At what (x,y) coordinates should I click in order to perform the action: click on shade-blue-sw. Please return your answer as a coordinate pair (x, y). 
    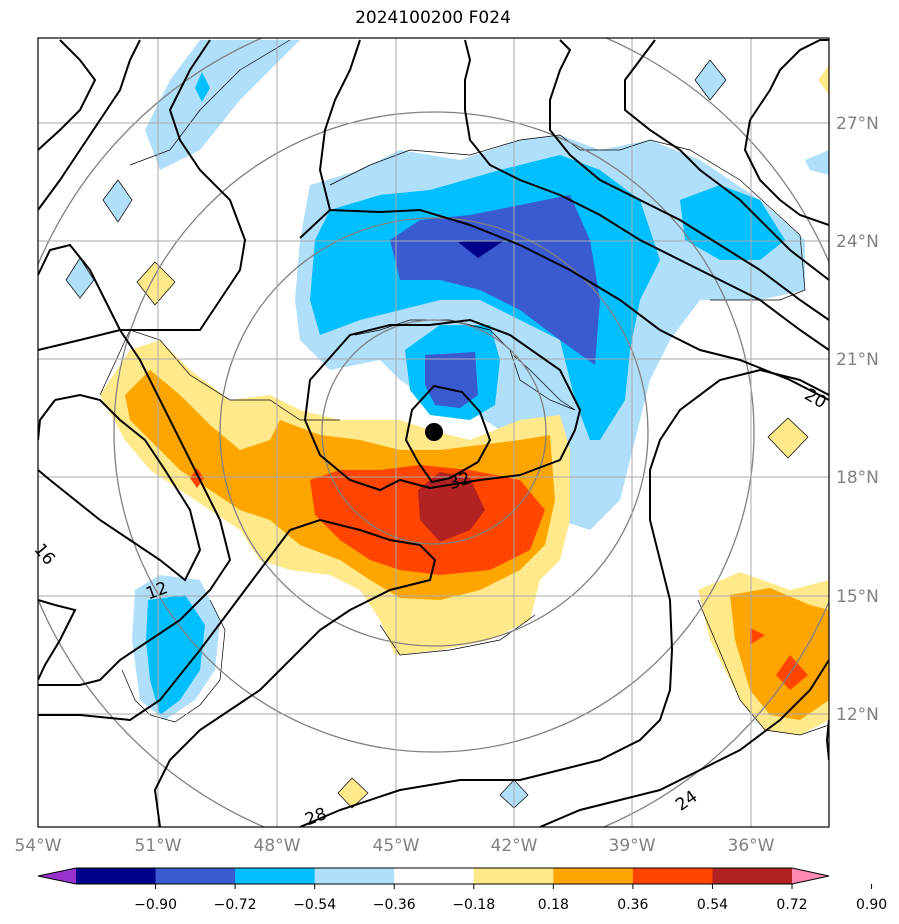
    Looking at the image, I should click on (175, 655).